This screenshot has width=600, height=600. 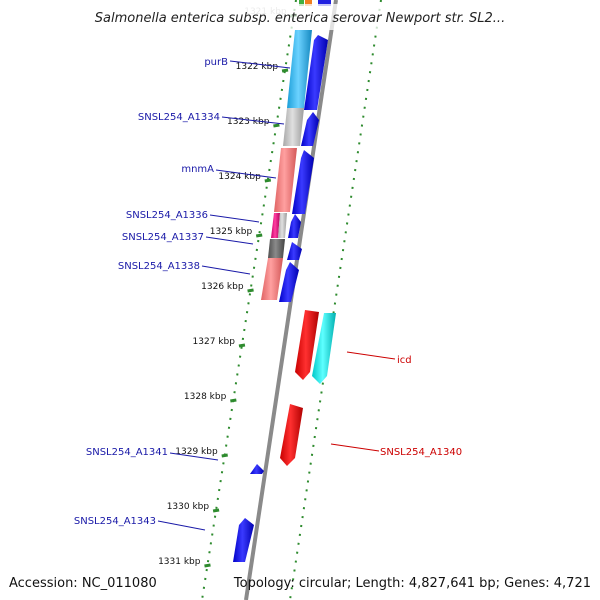 What do you see at coordinates (179, 117) in the screenshot?
I see `gene-label-A1334: SNSL254_A1334` at bounding box center [179, 117].